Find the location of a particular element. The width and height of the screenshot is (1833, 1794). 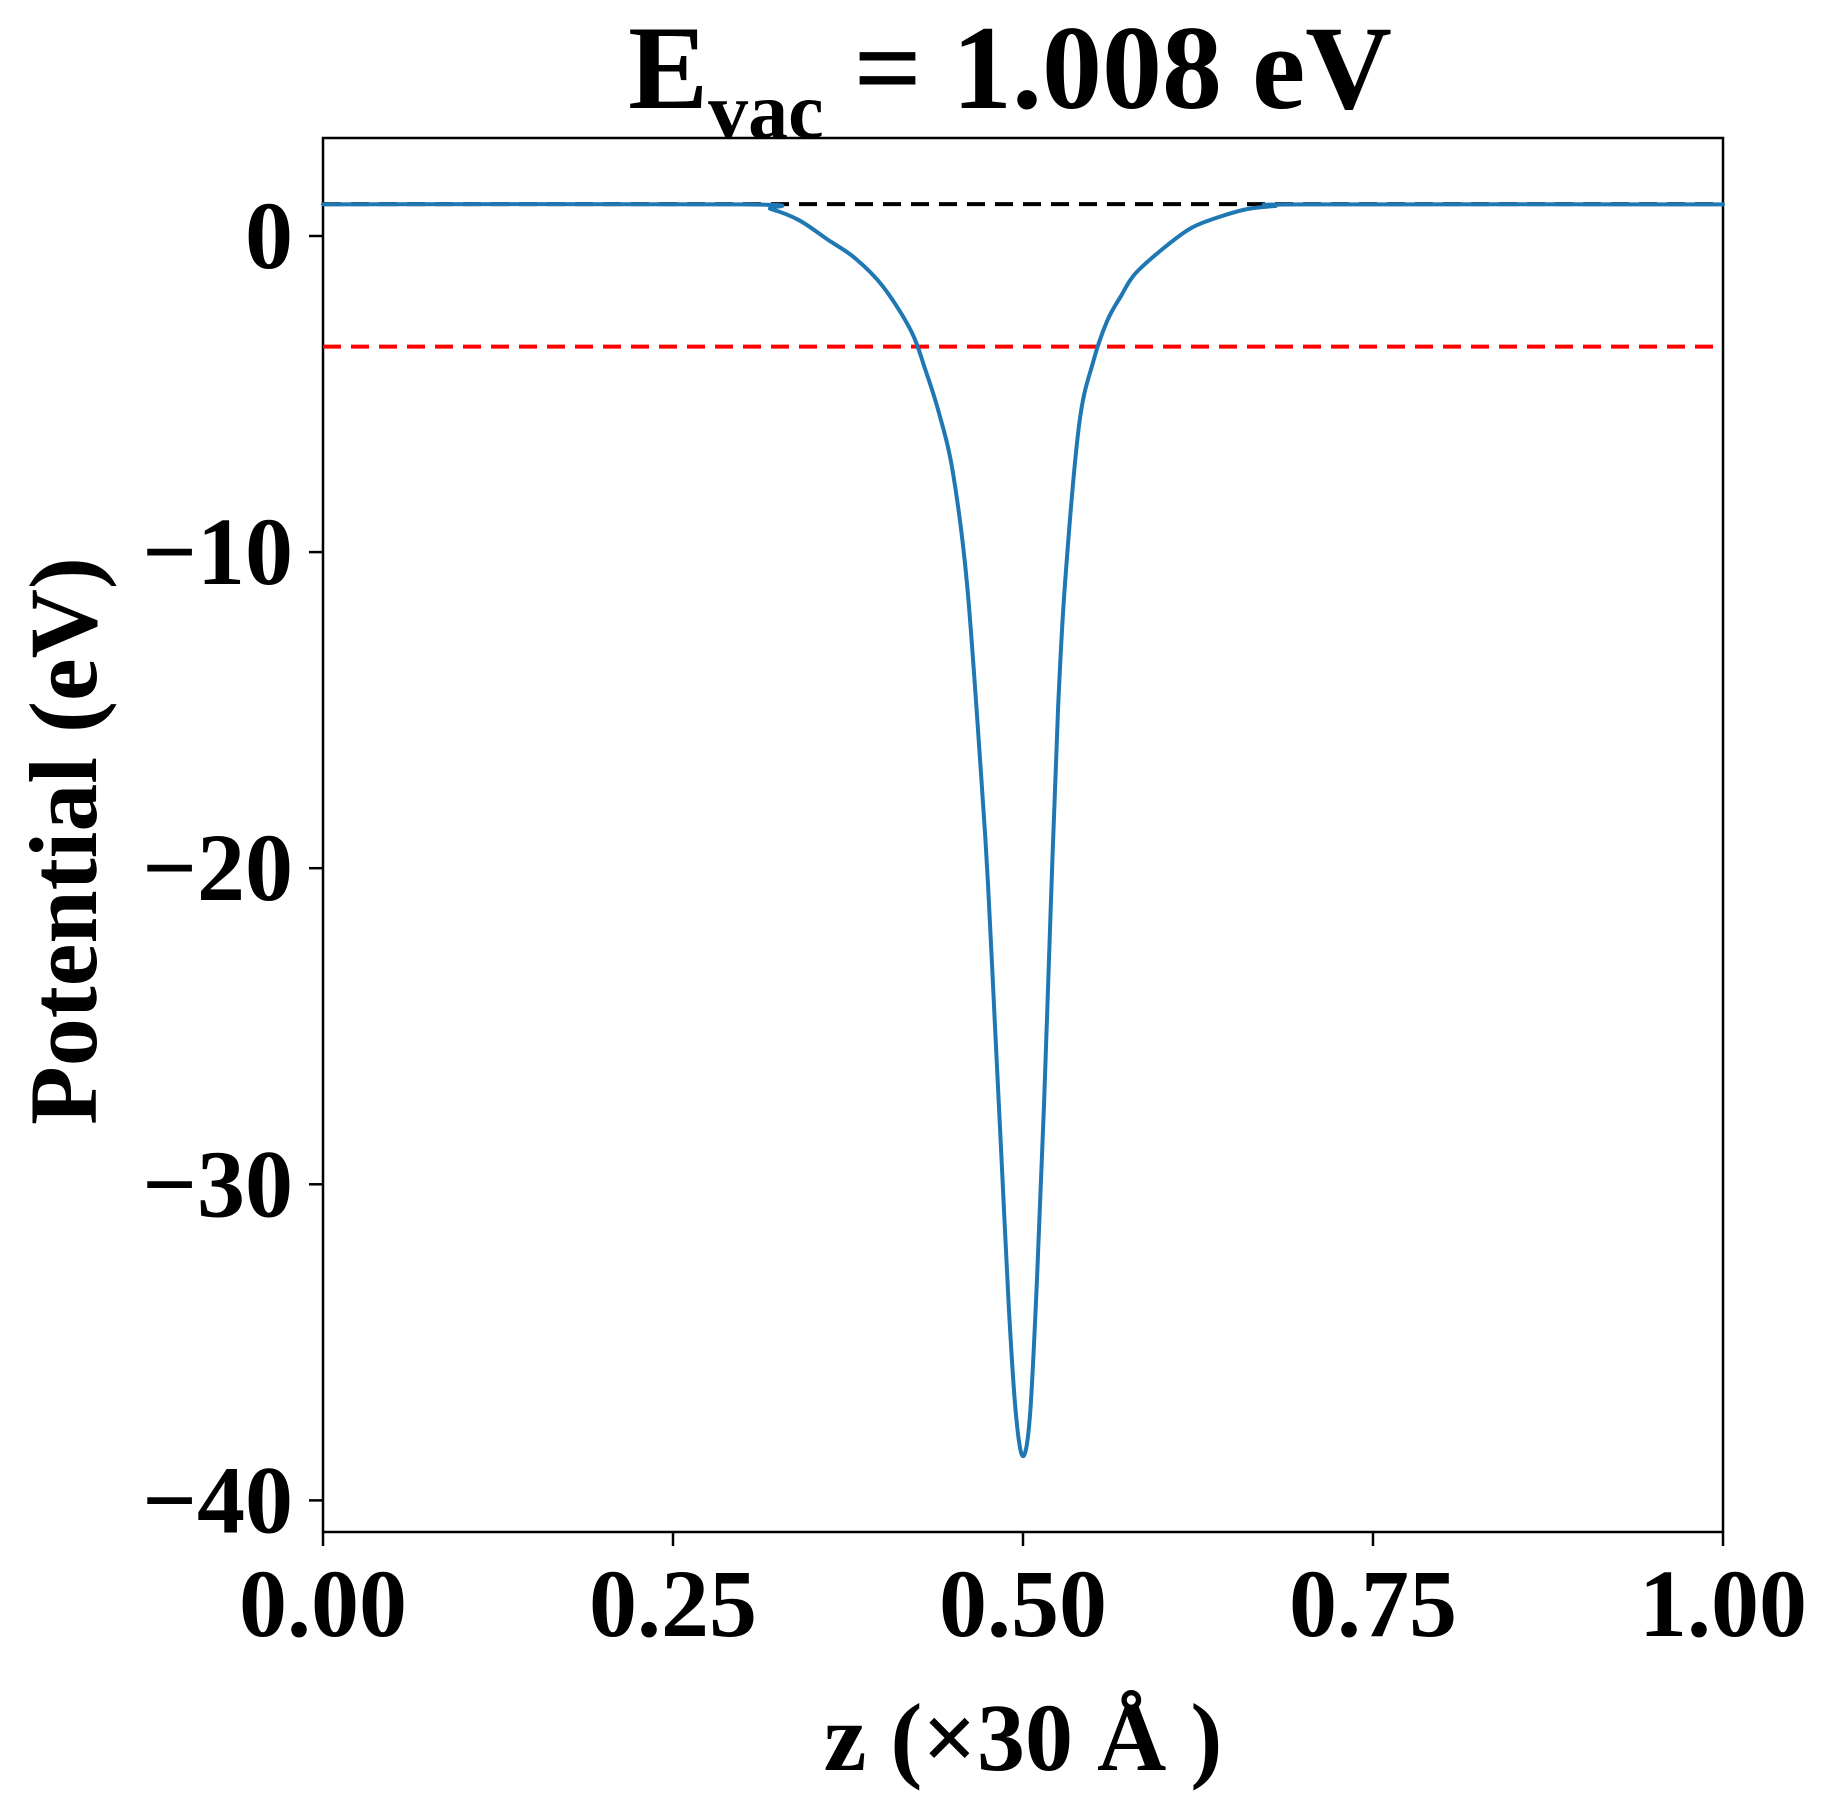

chart-title: Evac = 1.008 eV is located at coordinates (1010, 78).